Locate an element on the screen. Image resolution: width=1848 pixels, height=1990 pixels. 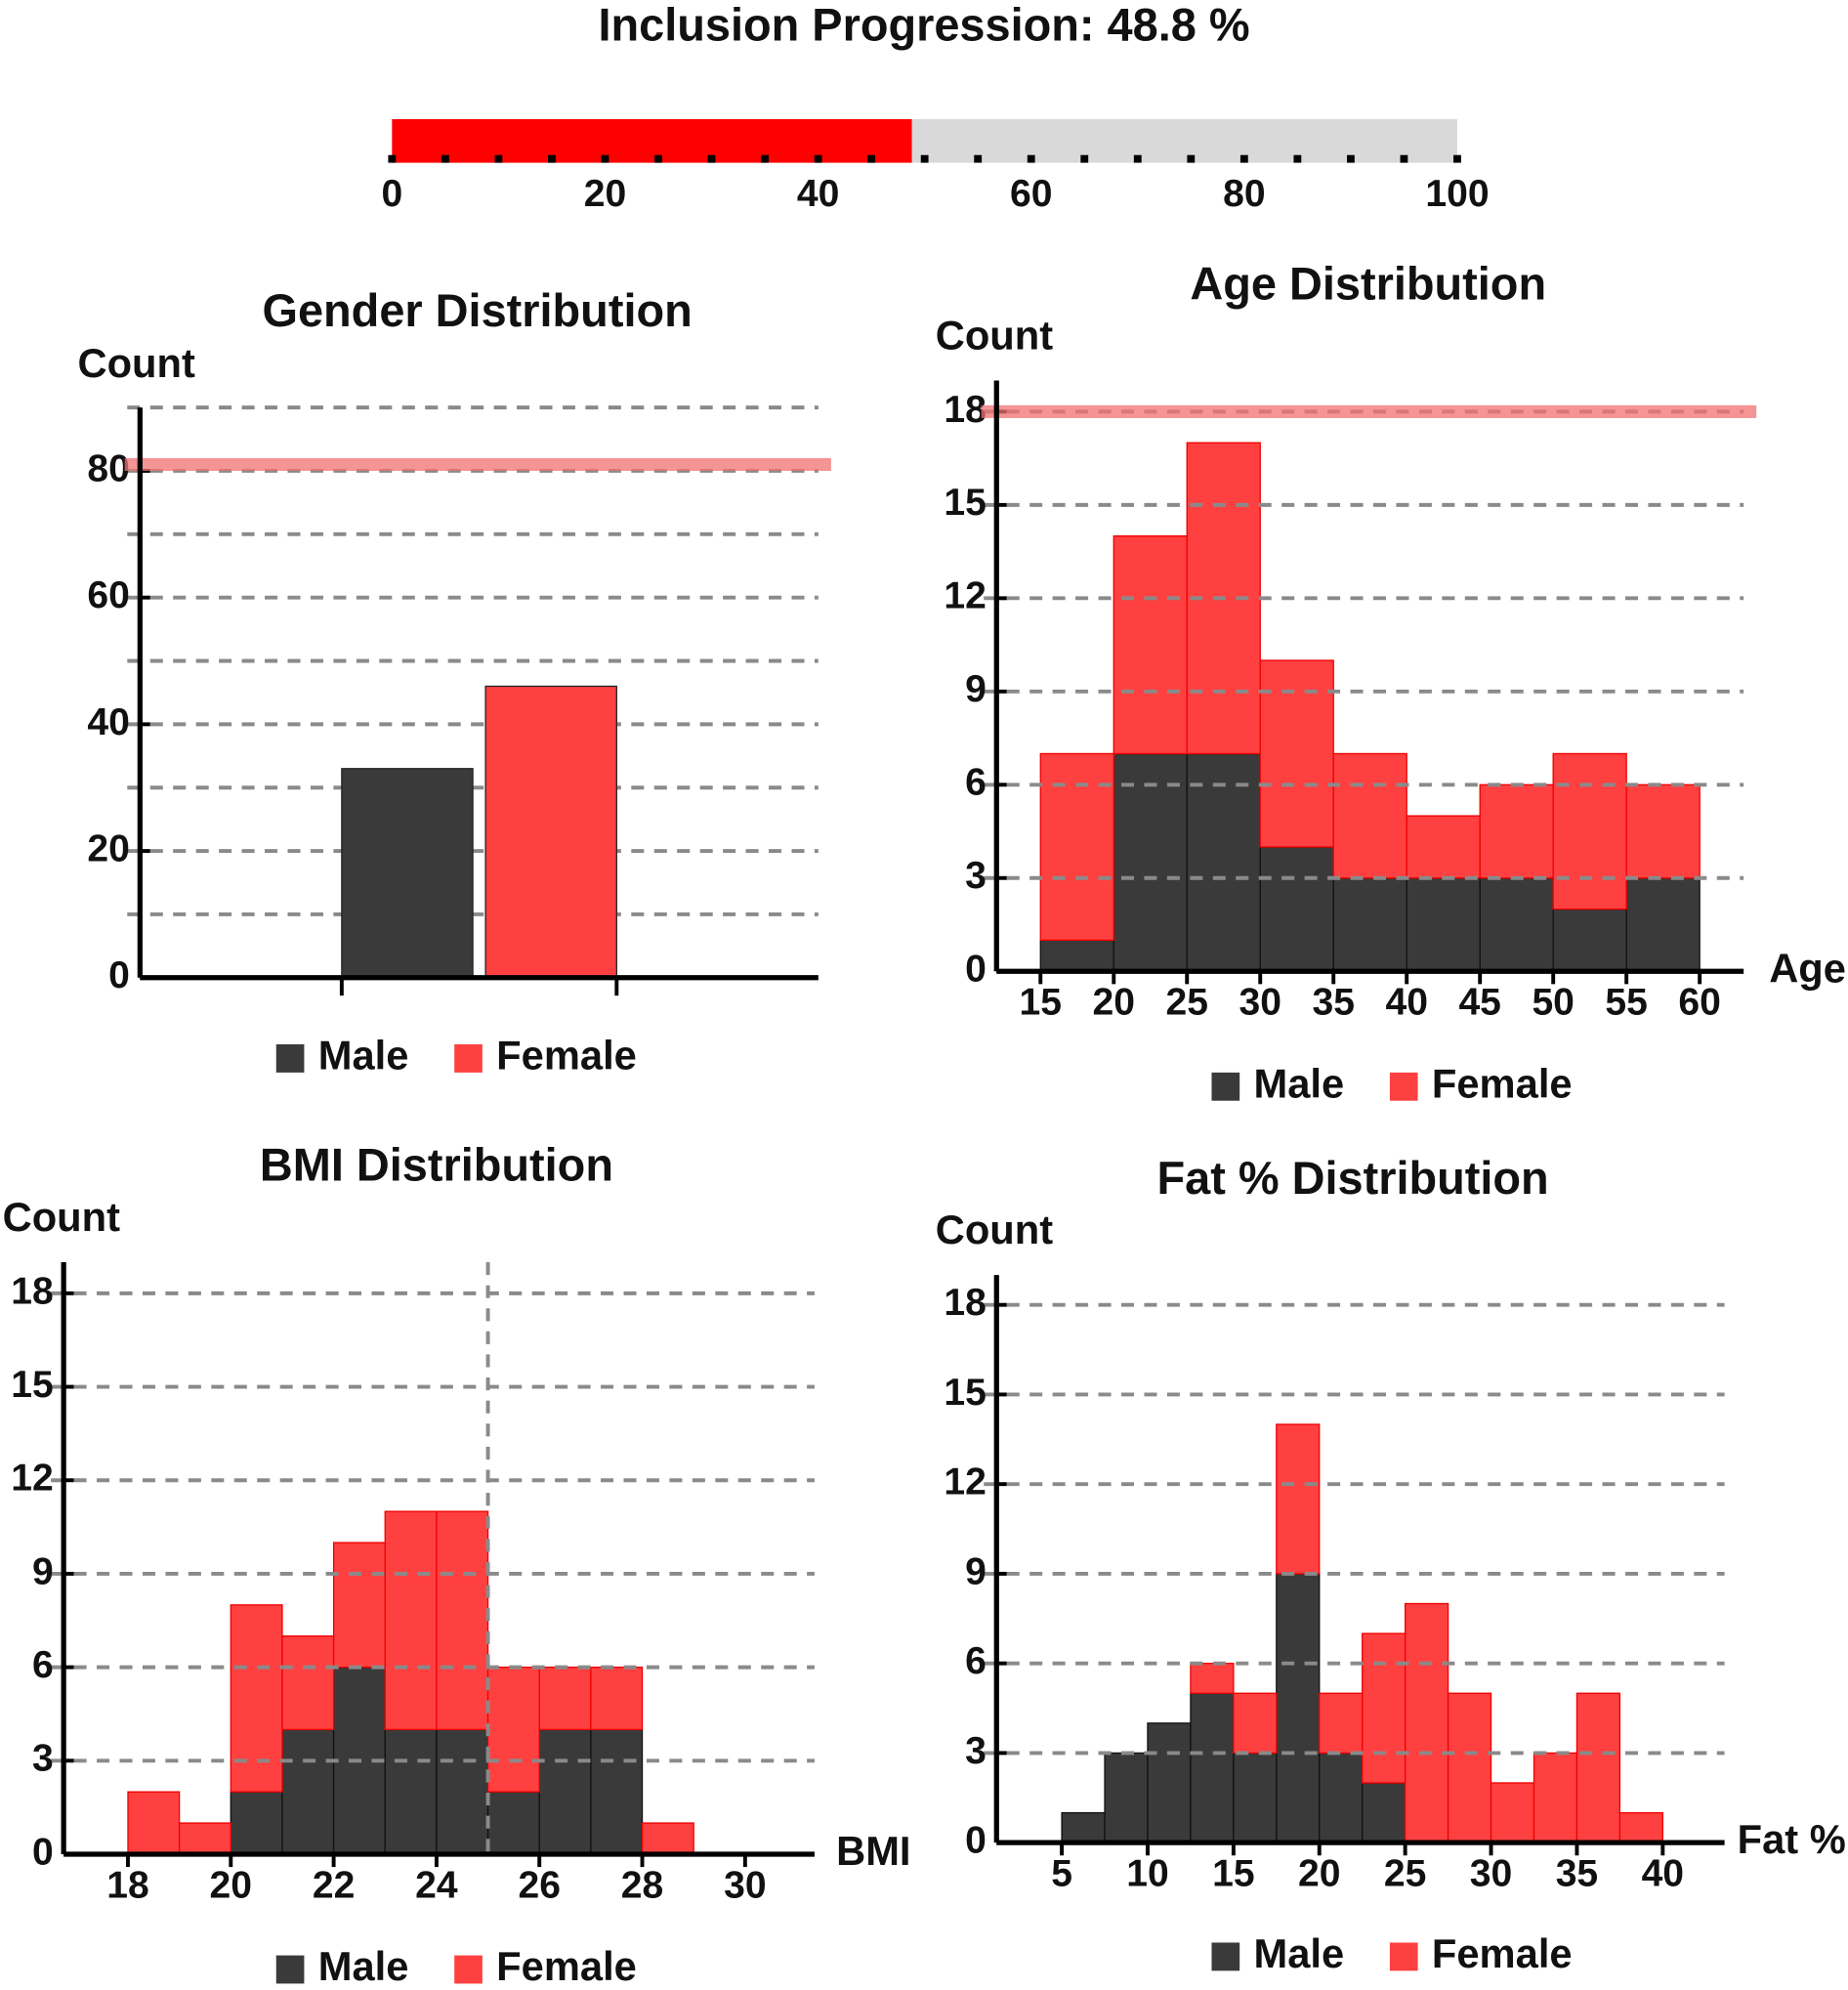
chart-title: Age Distribution is located at coordinates (1368, 283).